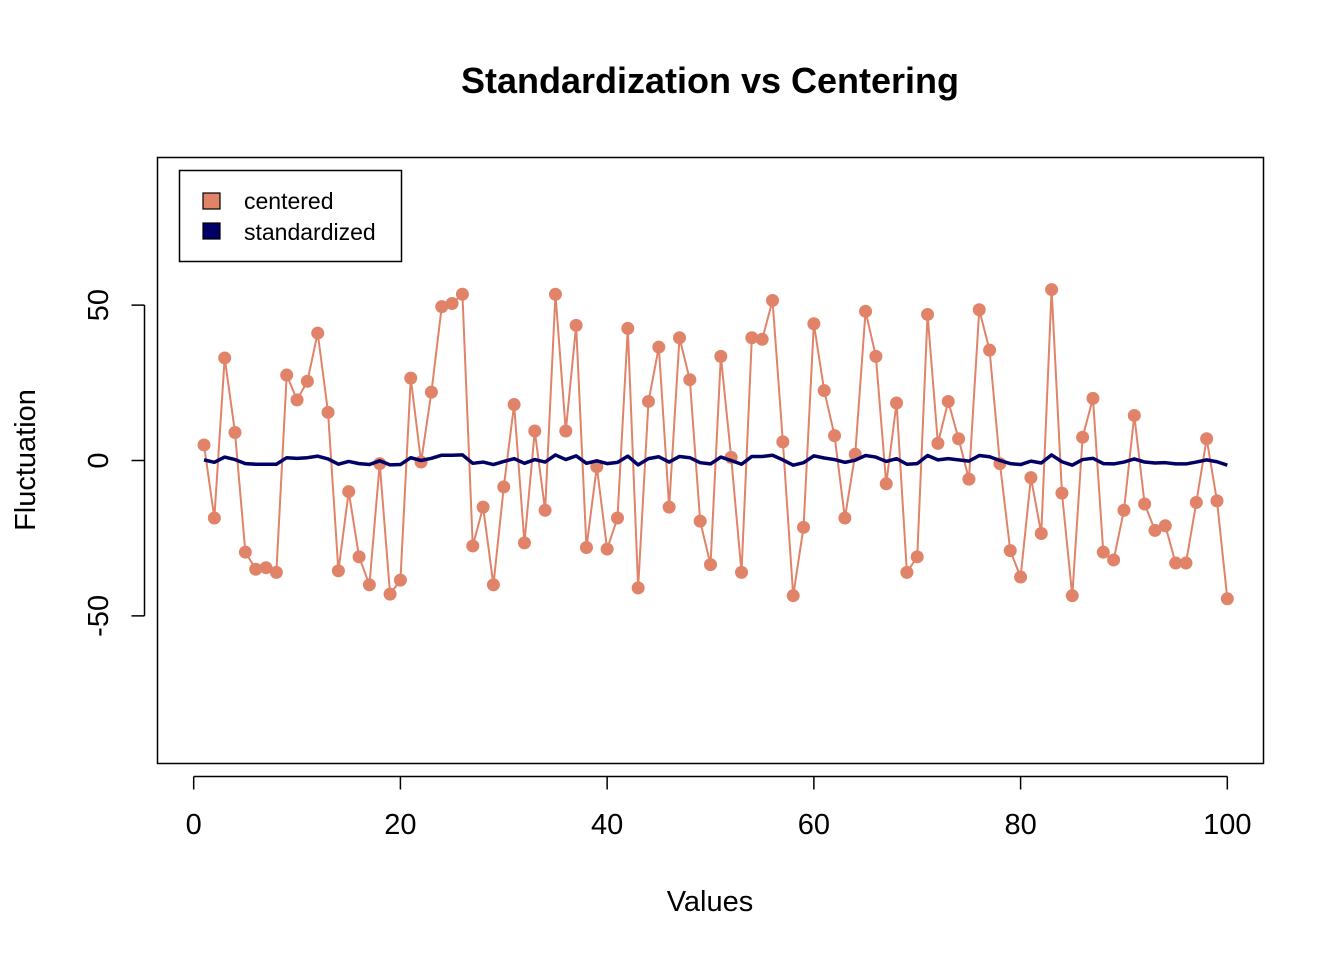 Image resolution: width=1344 pixels, height=960 pixels. I want to click on y-tick-label: 50, so click(99, 305).